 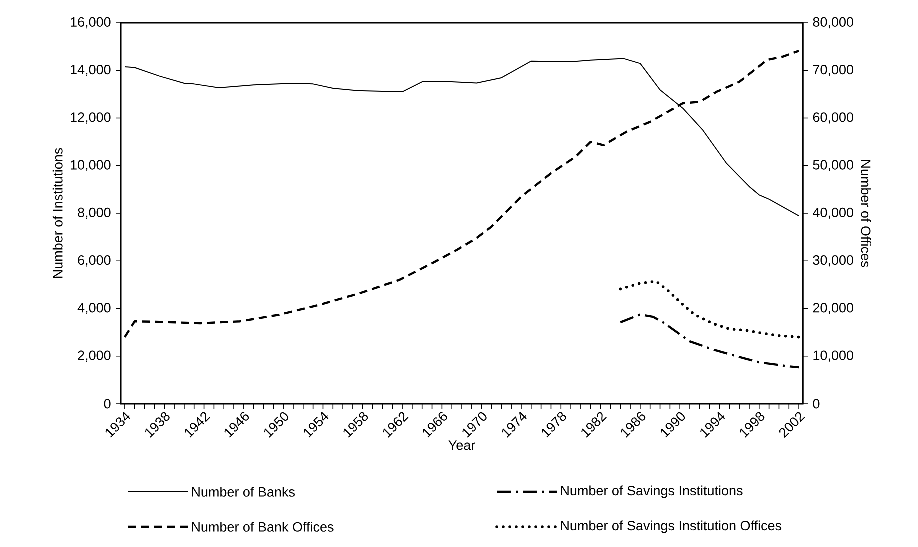 What do you see at coordinates (94, 308) in the screenshot?
I see `y-tick-label: 4,000` at bounding box center [94, 308].